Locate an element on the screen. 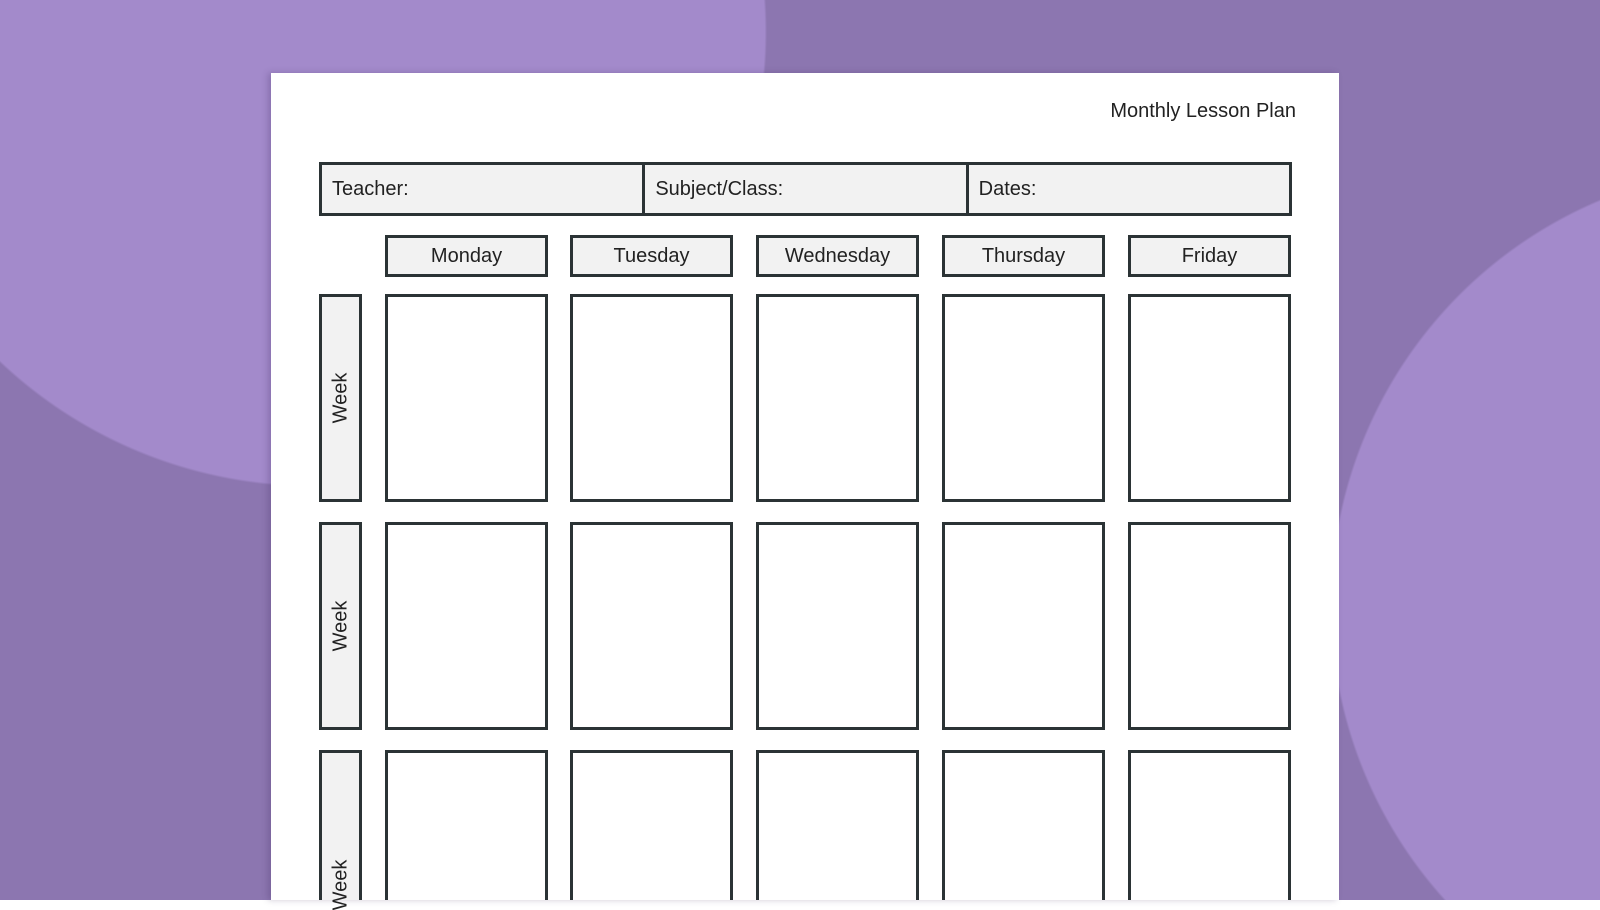 This screenshot has width=1600, height=910. day-header-thursday: Thursday is located at coordinates (1023, 256).